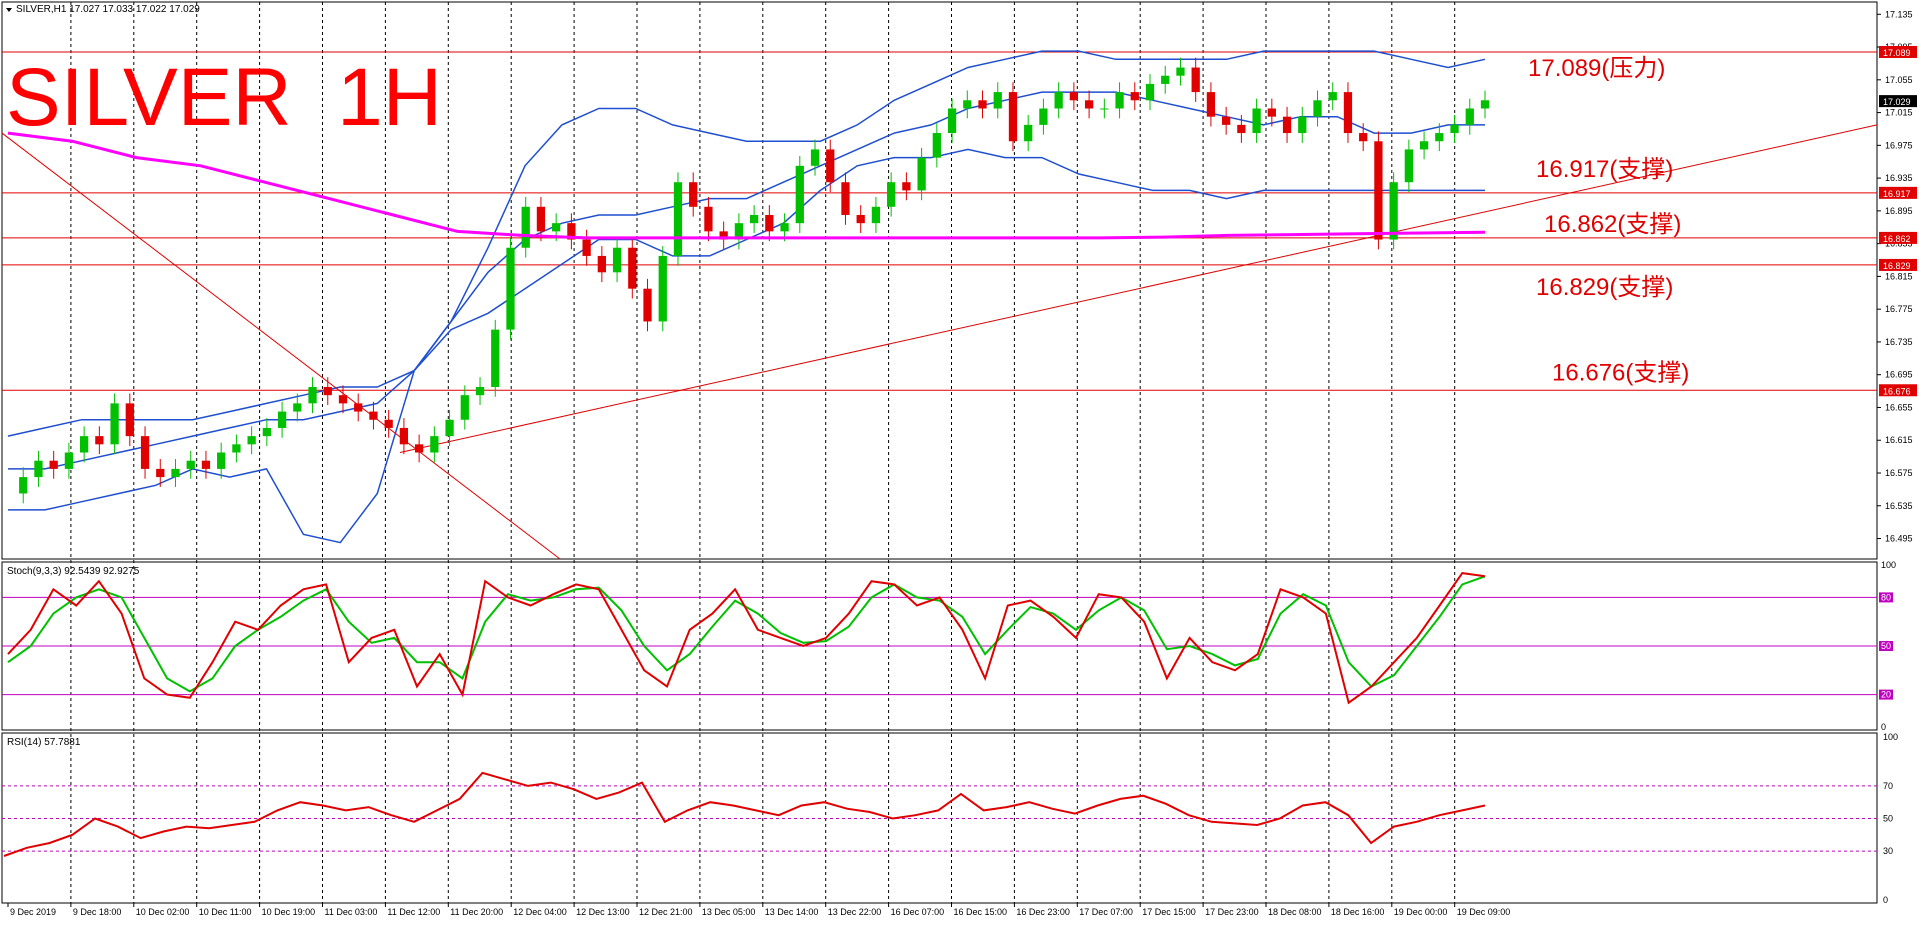  What do you see at coordinates (1888, 851) in the screenshot?
I see `rsi-tick-label: 30` at bounding box center [1888, 851].